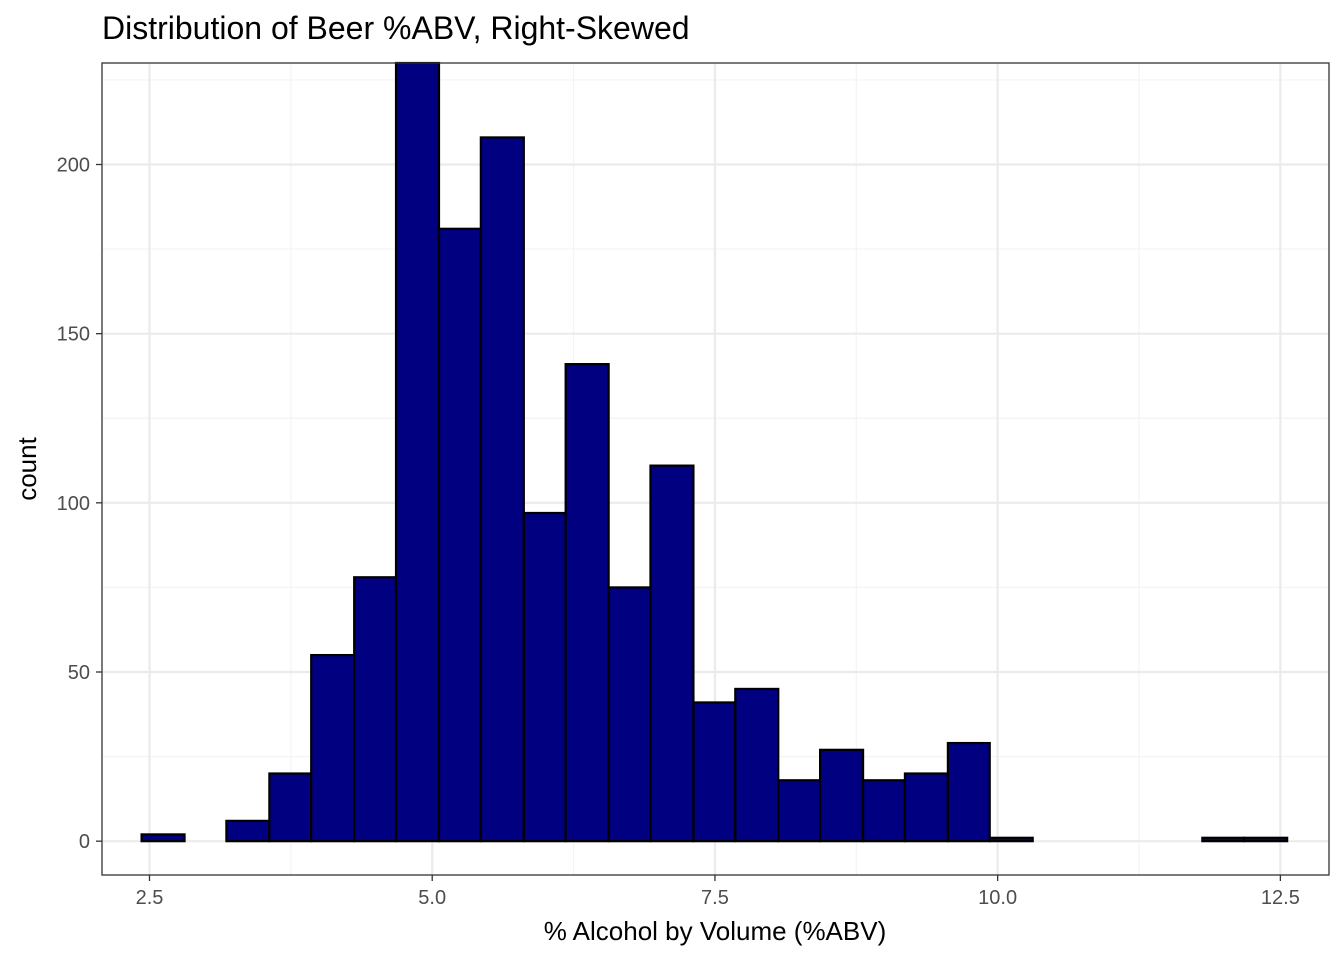  What do you see at coordinates (73, 335) in the screenshot?
I see `y-tick-label: 150` at bounding box center [73, 335].